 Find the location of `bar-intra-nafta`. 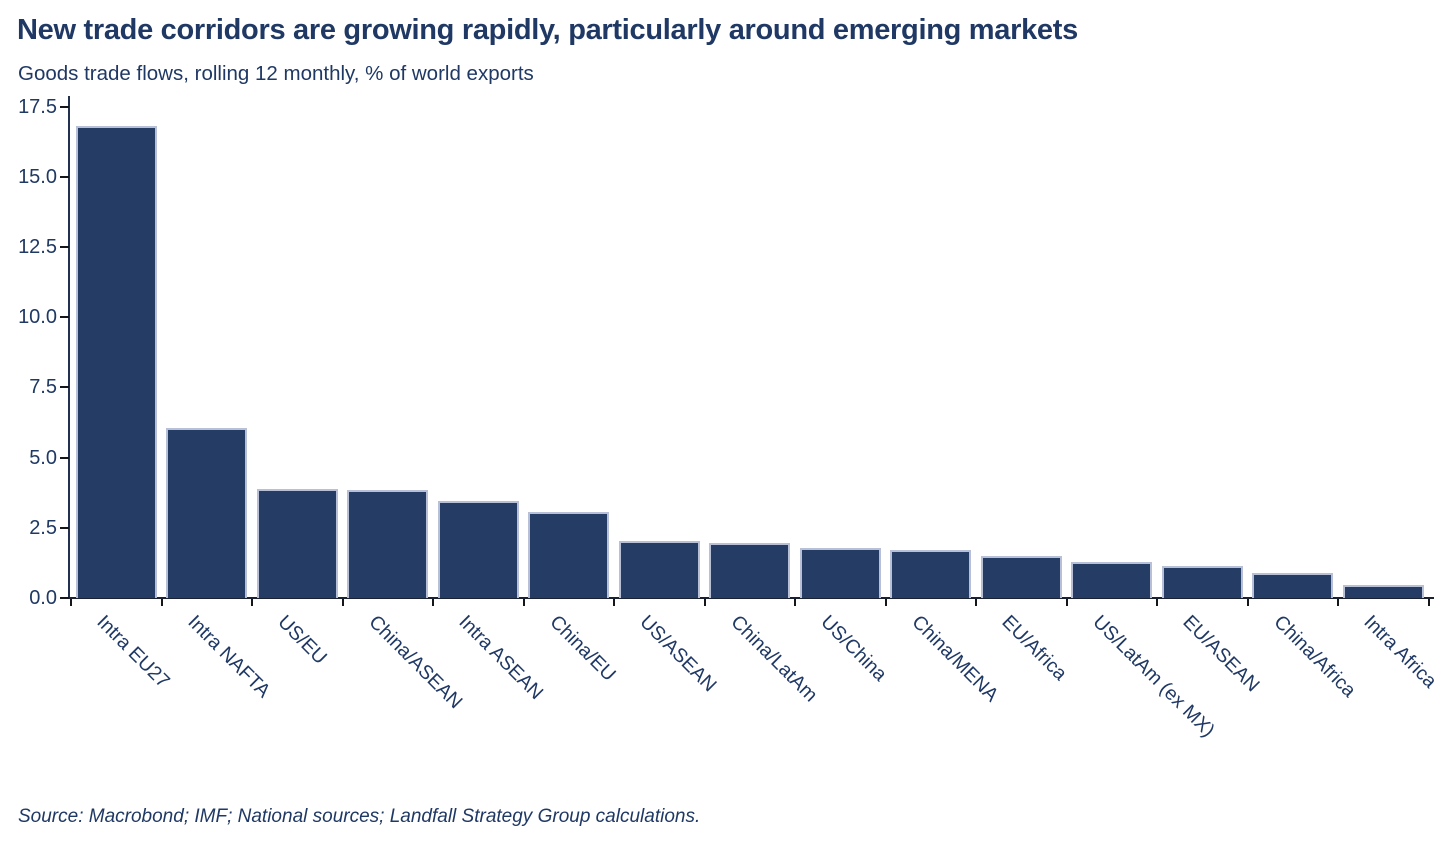

bar-intra-nafta is located at coordinates (207, 513).